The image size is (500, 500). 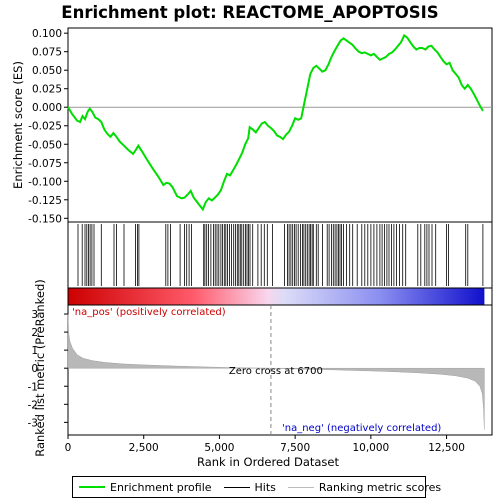 I want to click on colorbar-gradient, so click(x=276, y=296).